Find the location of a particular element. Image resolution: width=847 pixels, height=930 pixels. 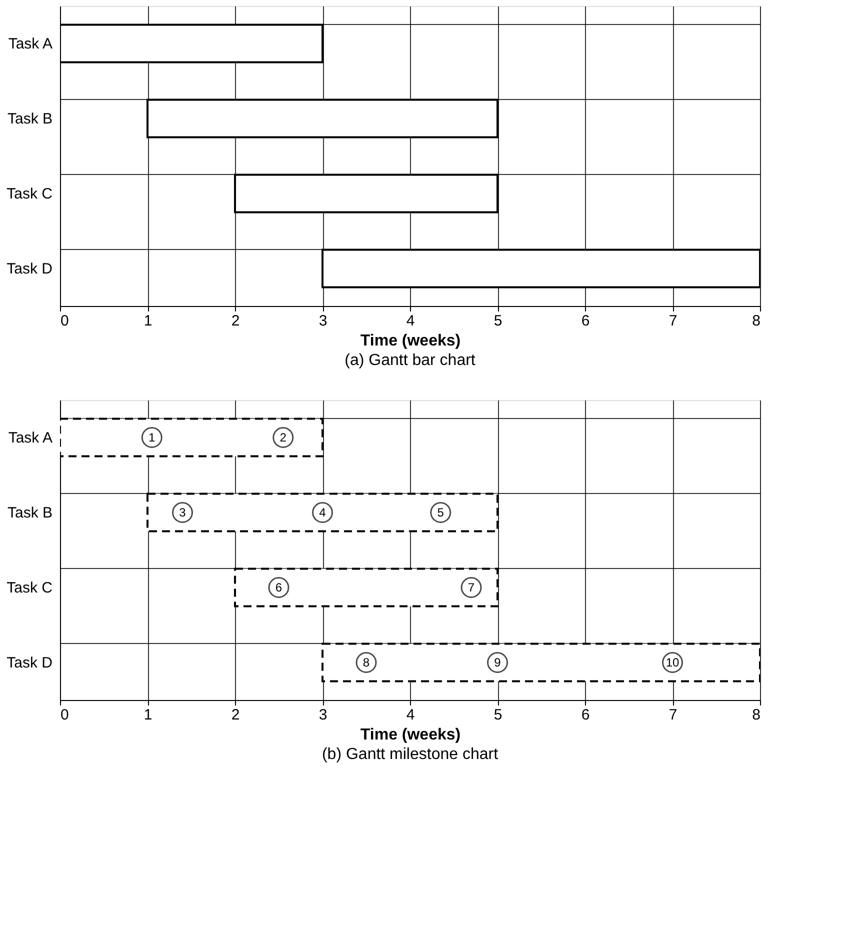

series-label: 6 is located at coordinates (278, 587).